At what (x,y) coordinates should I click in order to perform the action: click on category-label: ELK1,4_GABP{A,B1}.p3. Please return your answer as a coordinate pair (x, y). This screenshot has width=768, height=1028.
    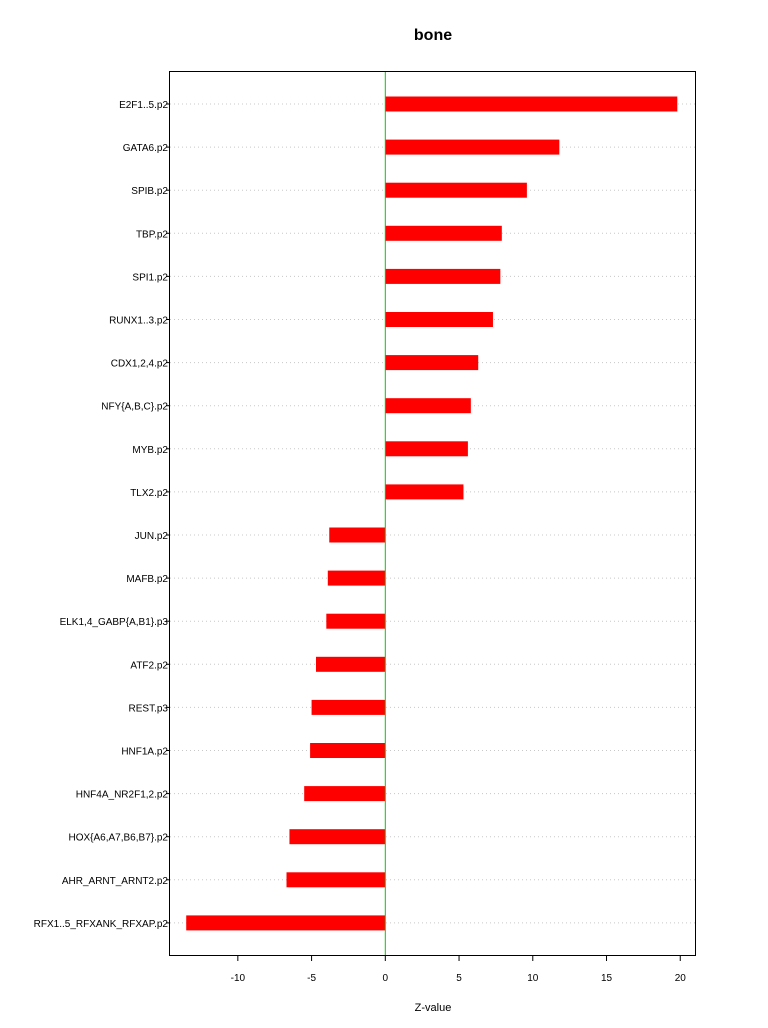
    Looking at the image, I should click on (114, 622).